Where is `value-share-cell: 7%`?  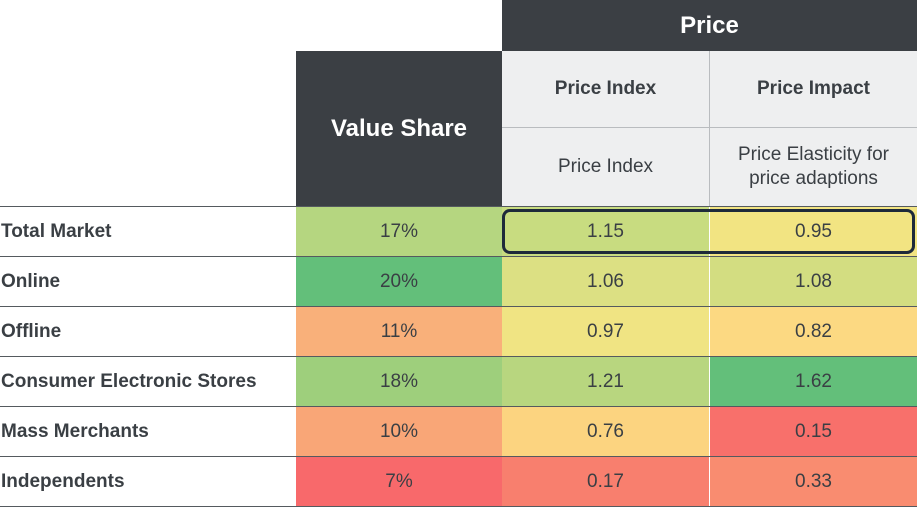 value-share-cell: 7% is located at coordinates (399, 481).